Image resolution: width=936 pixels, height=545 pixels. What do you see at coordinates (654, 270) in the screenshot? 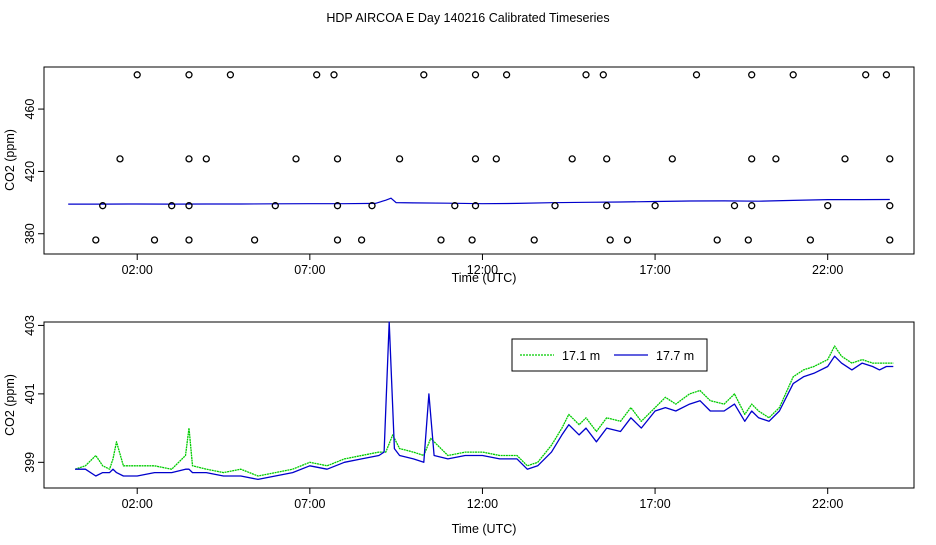
I see `scatter-x-tick-label: 17:00` at bounding box center [654, 270].